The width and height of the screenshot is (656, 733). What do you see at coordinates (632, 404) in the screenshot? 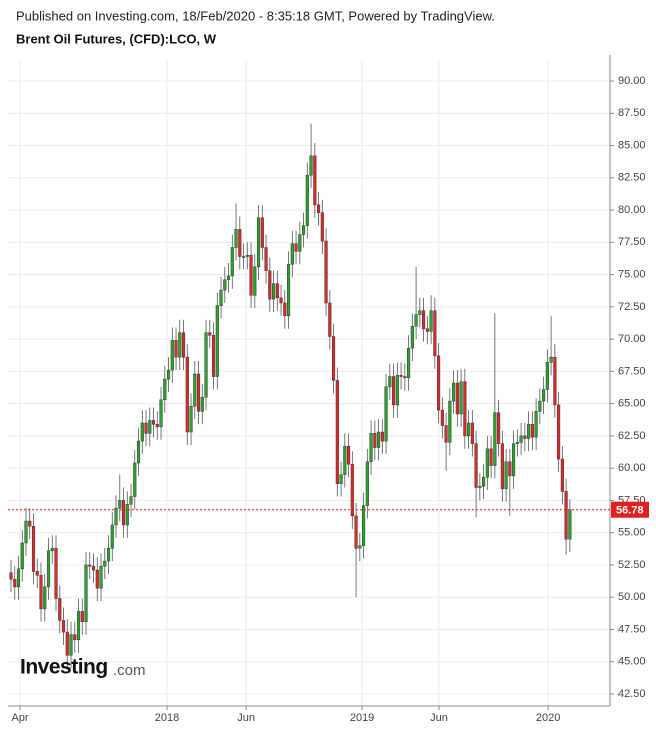
I see `y-tick-label: 65.00` at bounding box center [632, 404].